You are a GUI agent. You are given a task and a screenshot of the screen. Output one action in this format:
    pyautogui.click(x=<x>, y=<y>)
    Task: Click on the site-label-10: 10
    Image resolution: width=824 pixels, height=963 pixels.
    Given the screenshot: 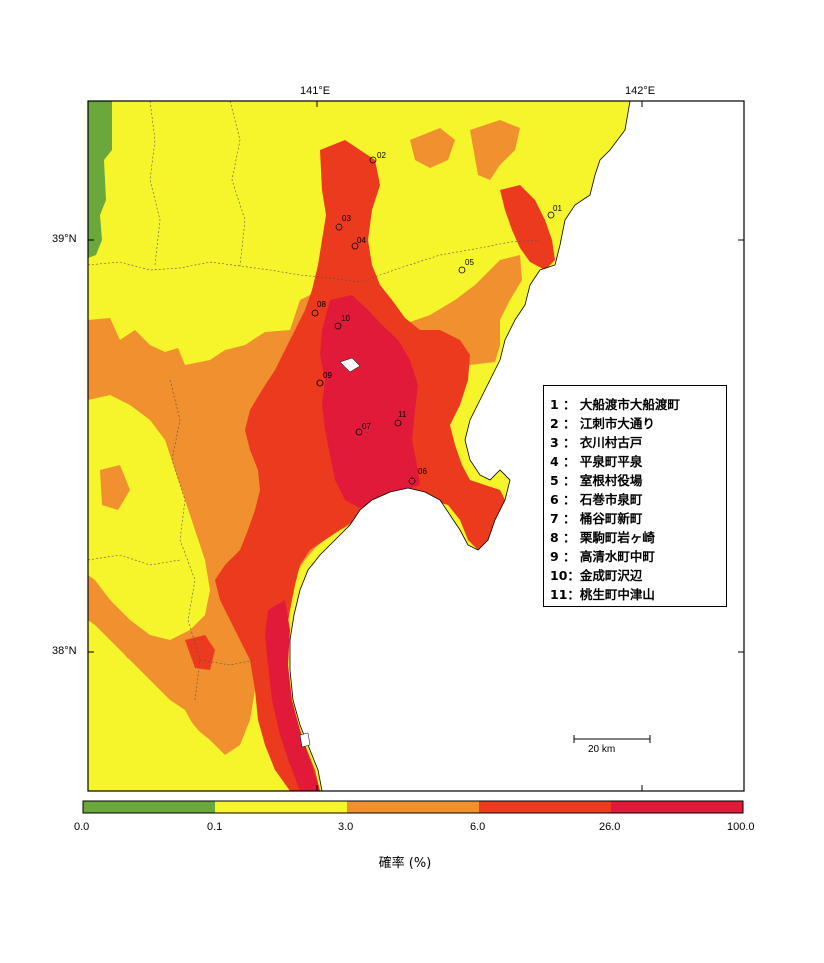 What is the action you would take?
    pyautogui.click(x=345, y=318)
    